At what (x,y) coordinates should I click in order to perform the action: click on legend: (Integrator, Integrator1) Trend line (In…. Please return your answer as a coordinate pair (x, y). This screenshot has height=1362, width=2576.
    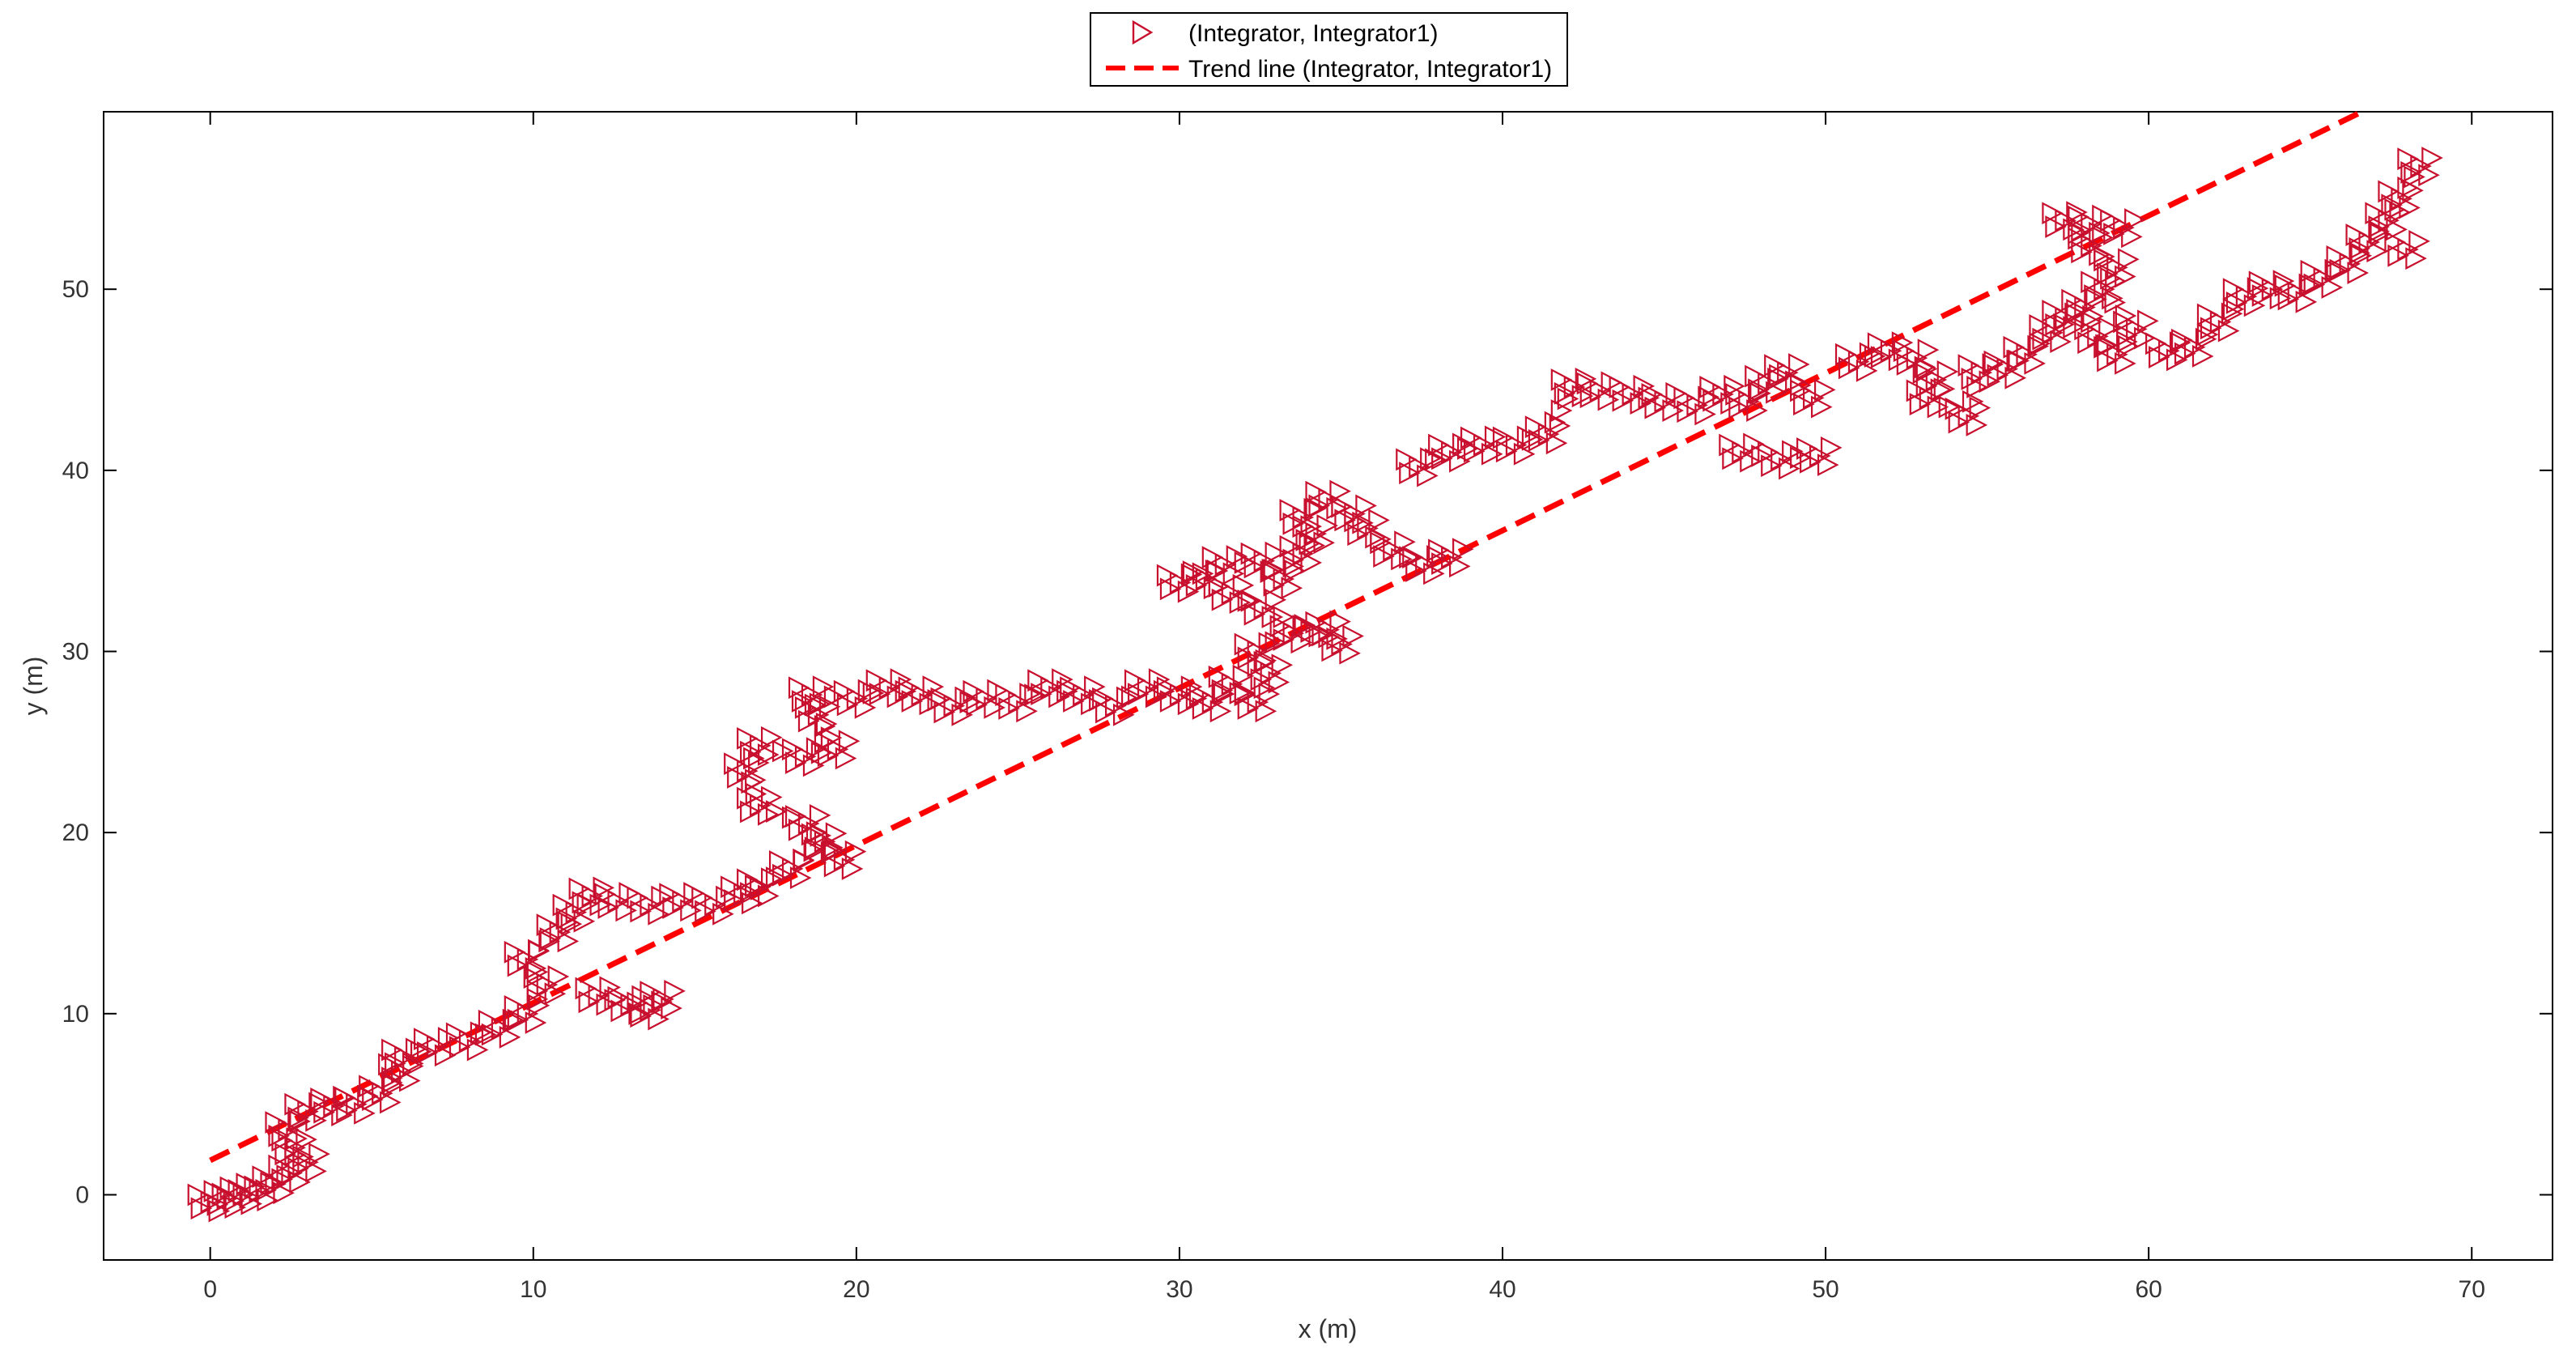
    Looking at the image, I should click on (1329, 50).